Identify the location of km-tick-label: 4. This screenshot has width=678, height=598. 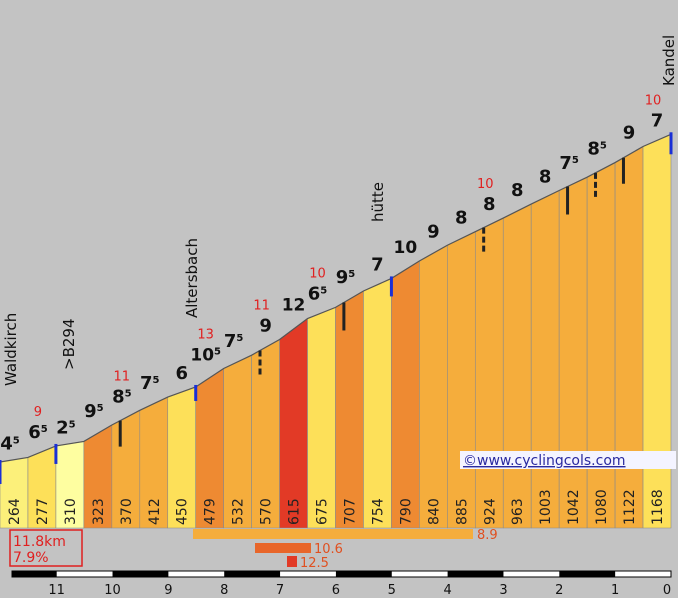
(447, 590).